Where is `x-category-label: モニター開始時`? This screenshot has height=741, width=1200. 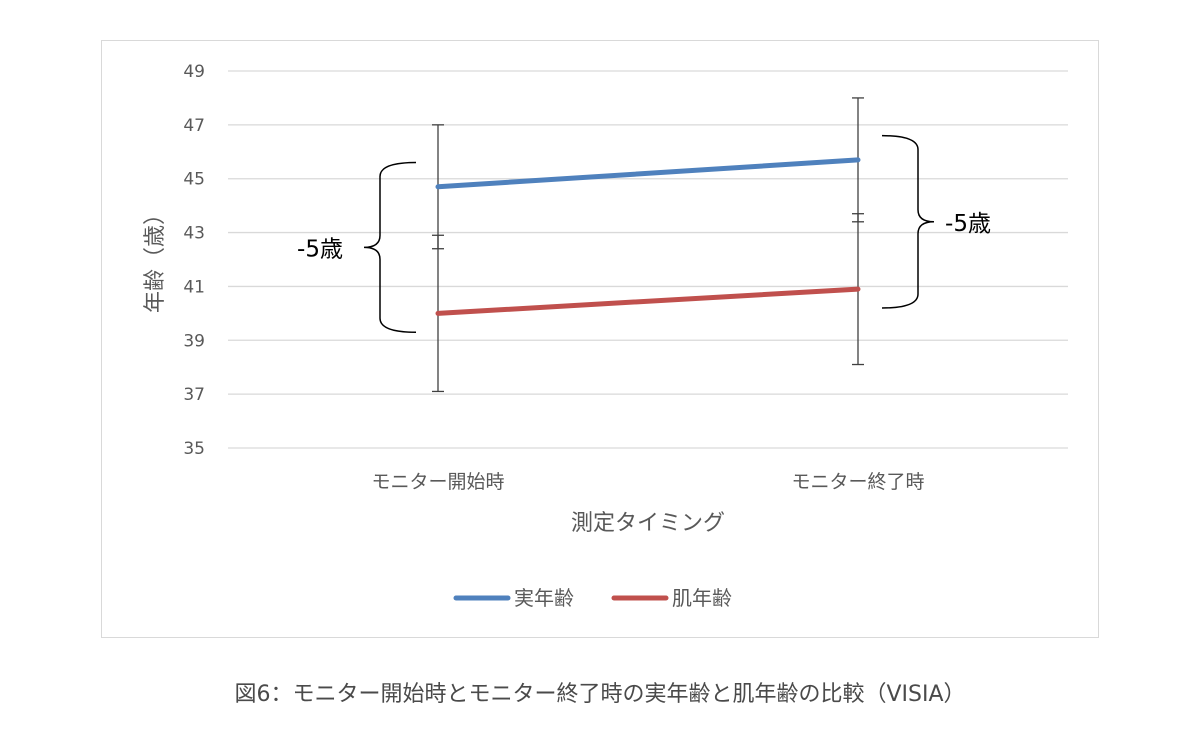
x-category-label: モニター開始時 is located at coordinates (437, 482).